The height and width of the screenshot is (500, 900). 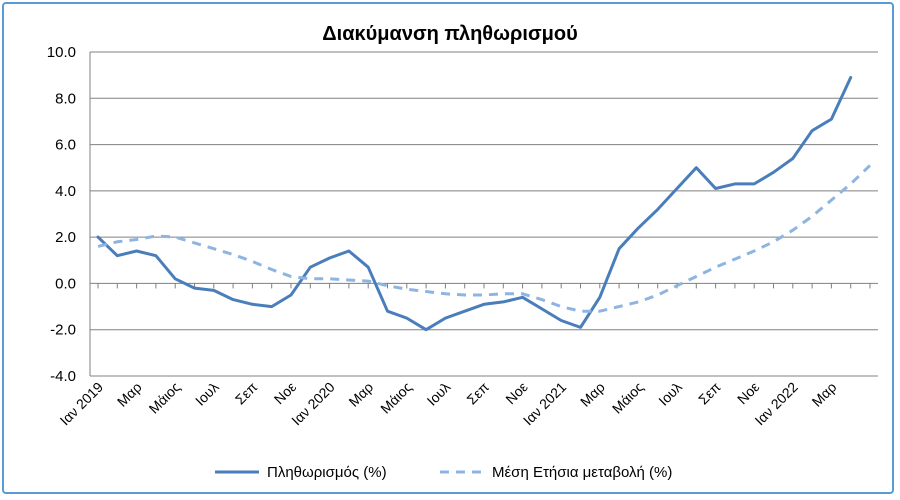 I want to click on x-tick-label: Ιαν 2020, so click(x=313, y=404).